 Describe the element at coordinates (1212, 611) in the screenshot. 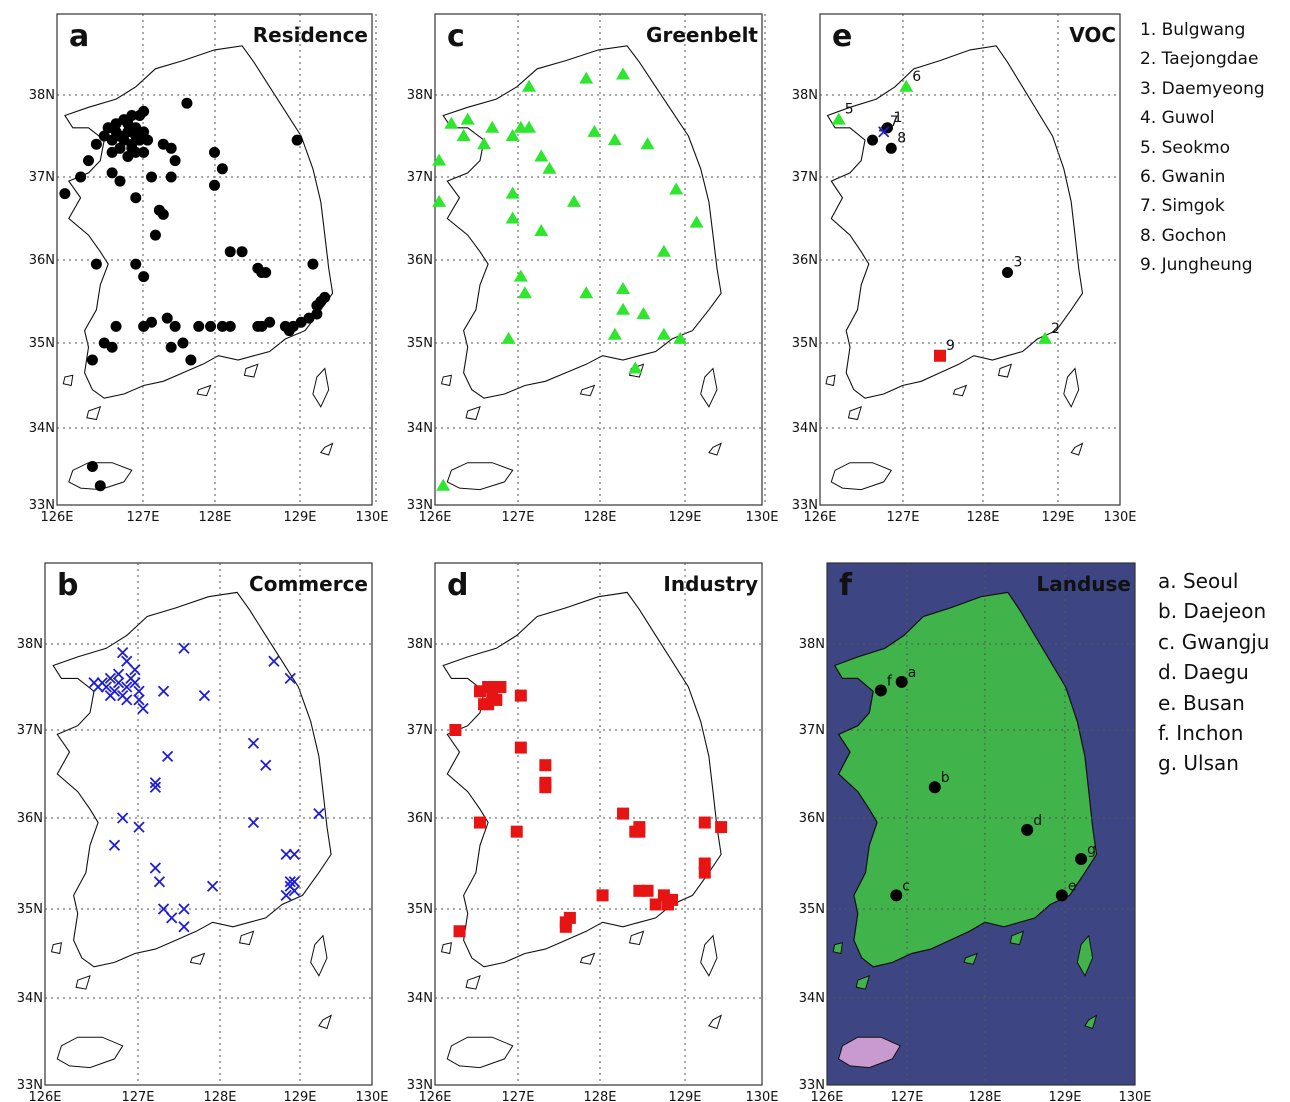

I see `legend-item: b. Daejeon` at that location.